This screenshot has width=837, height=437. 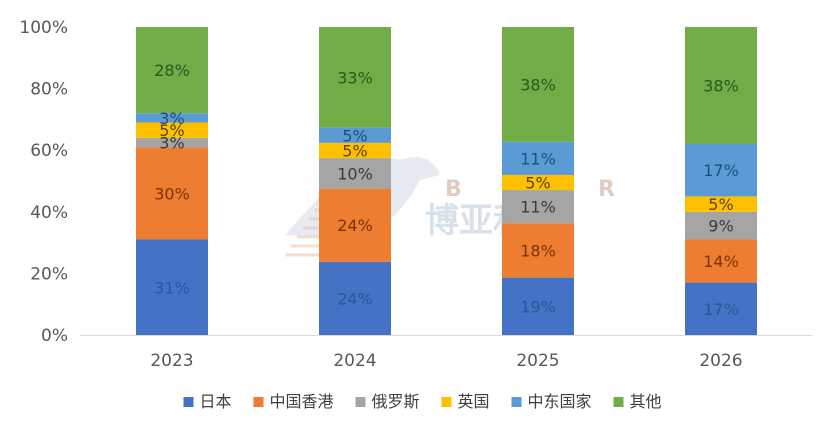 I want to click on data-label: 19%, so click(x=538, y=306).